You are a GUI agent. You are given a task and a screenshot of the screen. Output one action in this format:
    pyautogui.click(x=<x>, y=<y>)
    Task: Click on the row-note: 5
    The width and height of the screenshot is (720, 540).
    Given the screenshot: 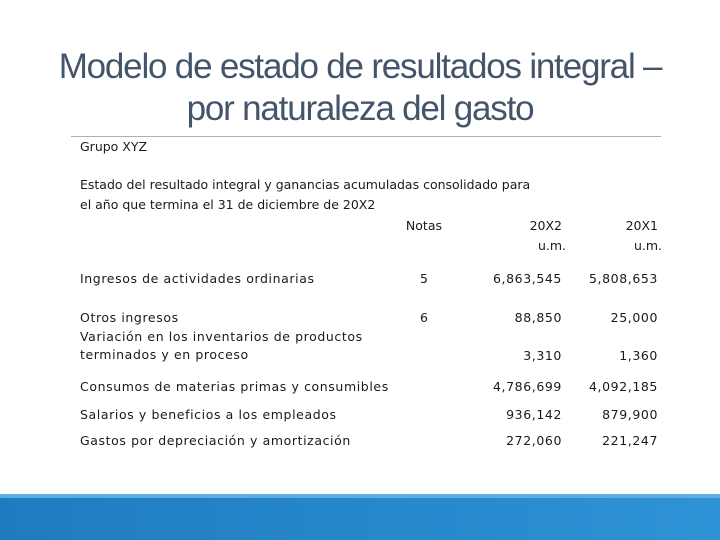 What is the action you would take?
    pyautogui.click(x=424, y=278)
    